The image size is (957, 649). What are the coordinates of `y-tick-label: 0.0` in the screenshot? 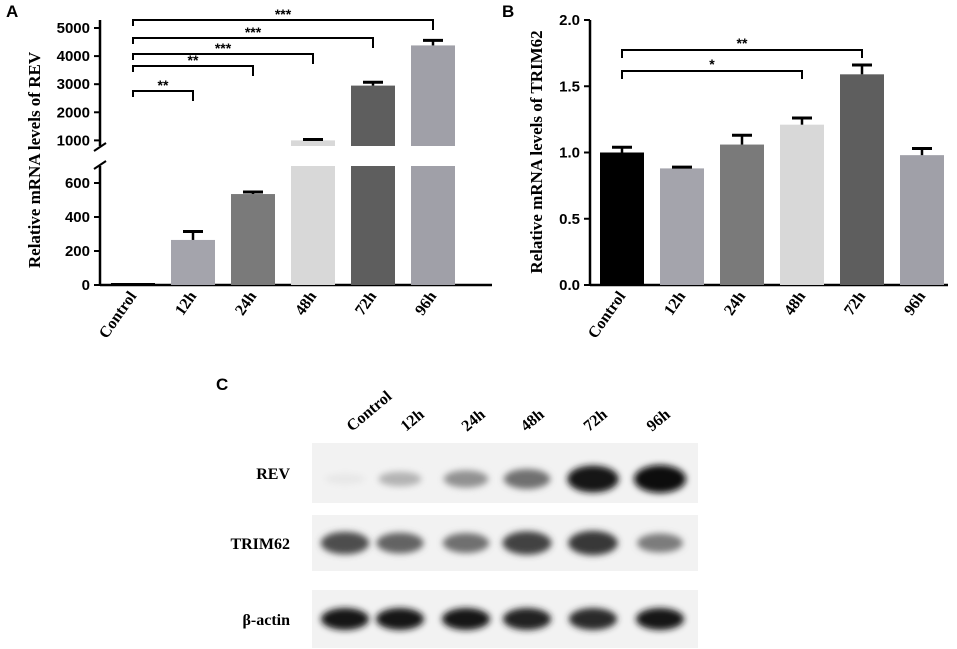 It's located at (569, 285).